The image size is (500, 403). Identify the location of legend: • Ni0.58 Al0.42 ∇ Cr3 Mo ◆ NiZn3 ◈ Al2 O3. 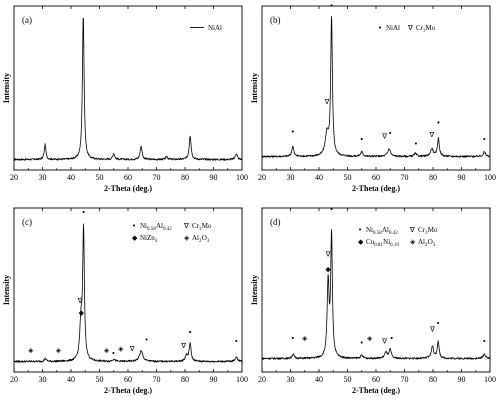
(172, 233).